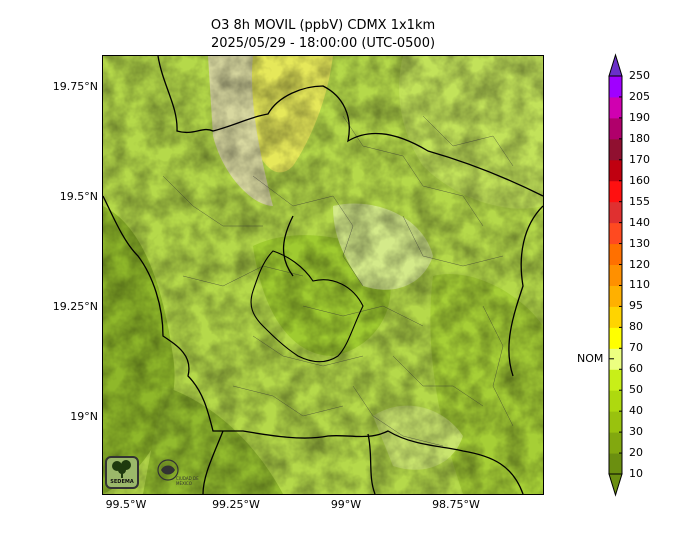  What do you see at coordinates (84, 416) in the screenshot?
I see `lat-label-4: 19°N` at bounding box center [84, 416].